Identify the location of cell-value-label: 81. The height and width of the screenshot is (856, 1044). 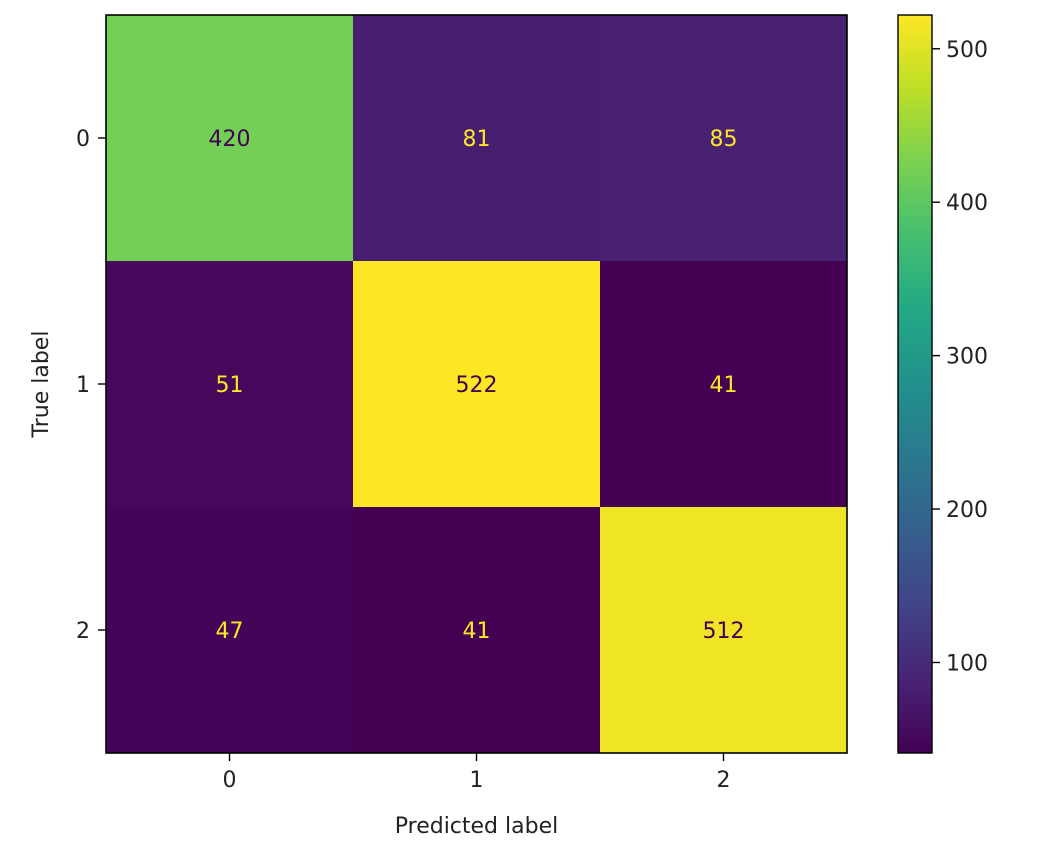
(477, 139).